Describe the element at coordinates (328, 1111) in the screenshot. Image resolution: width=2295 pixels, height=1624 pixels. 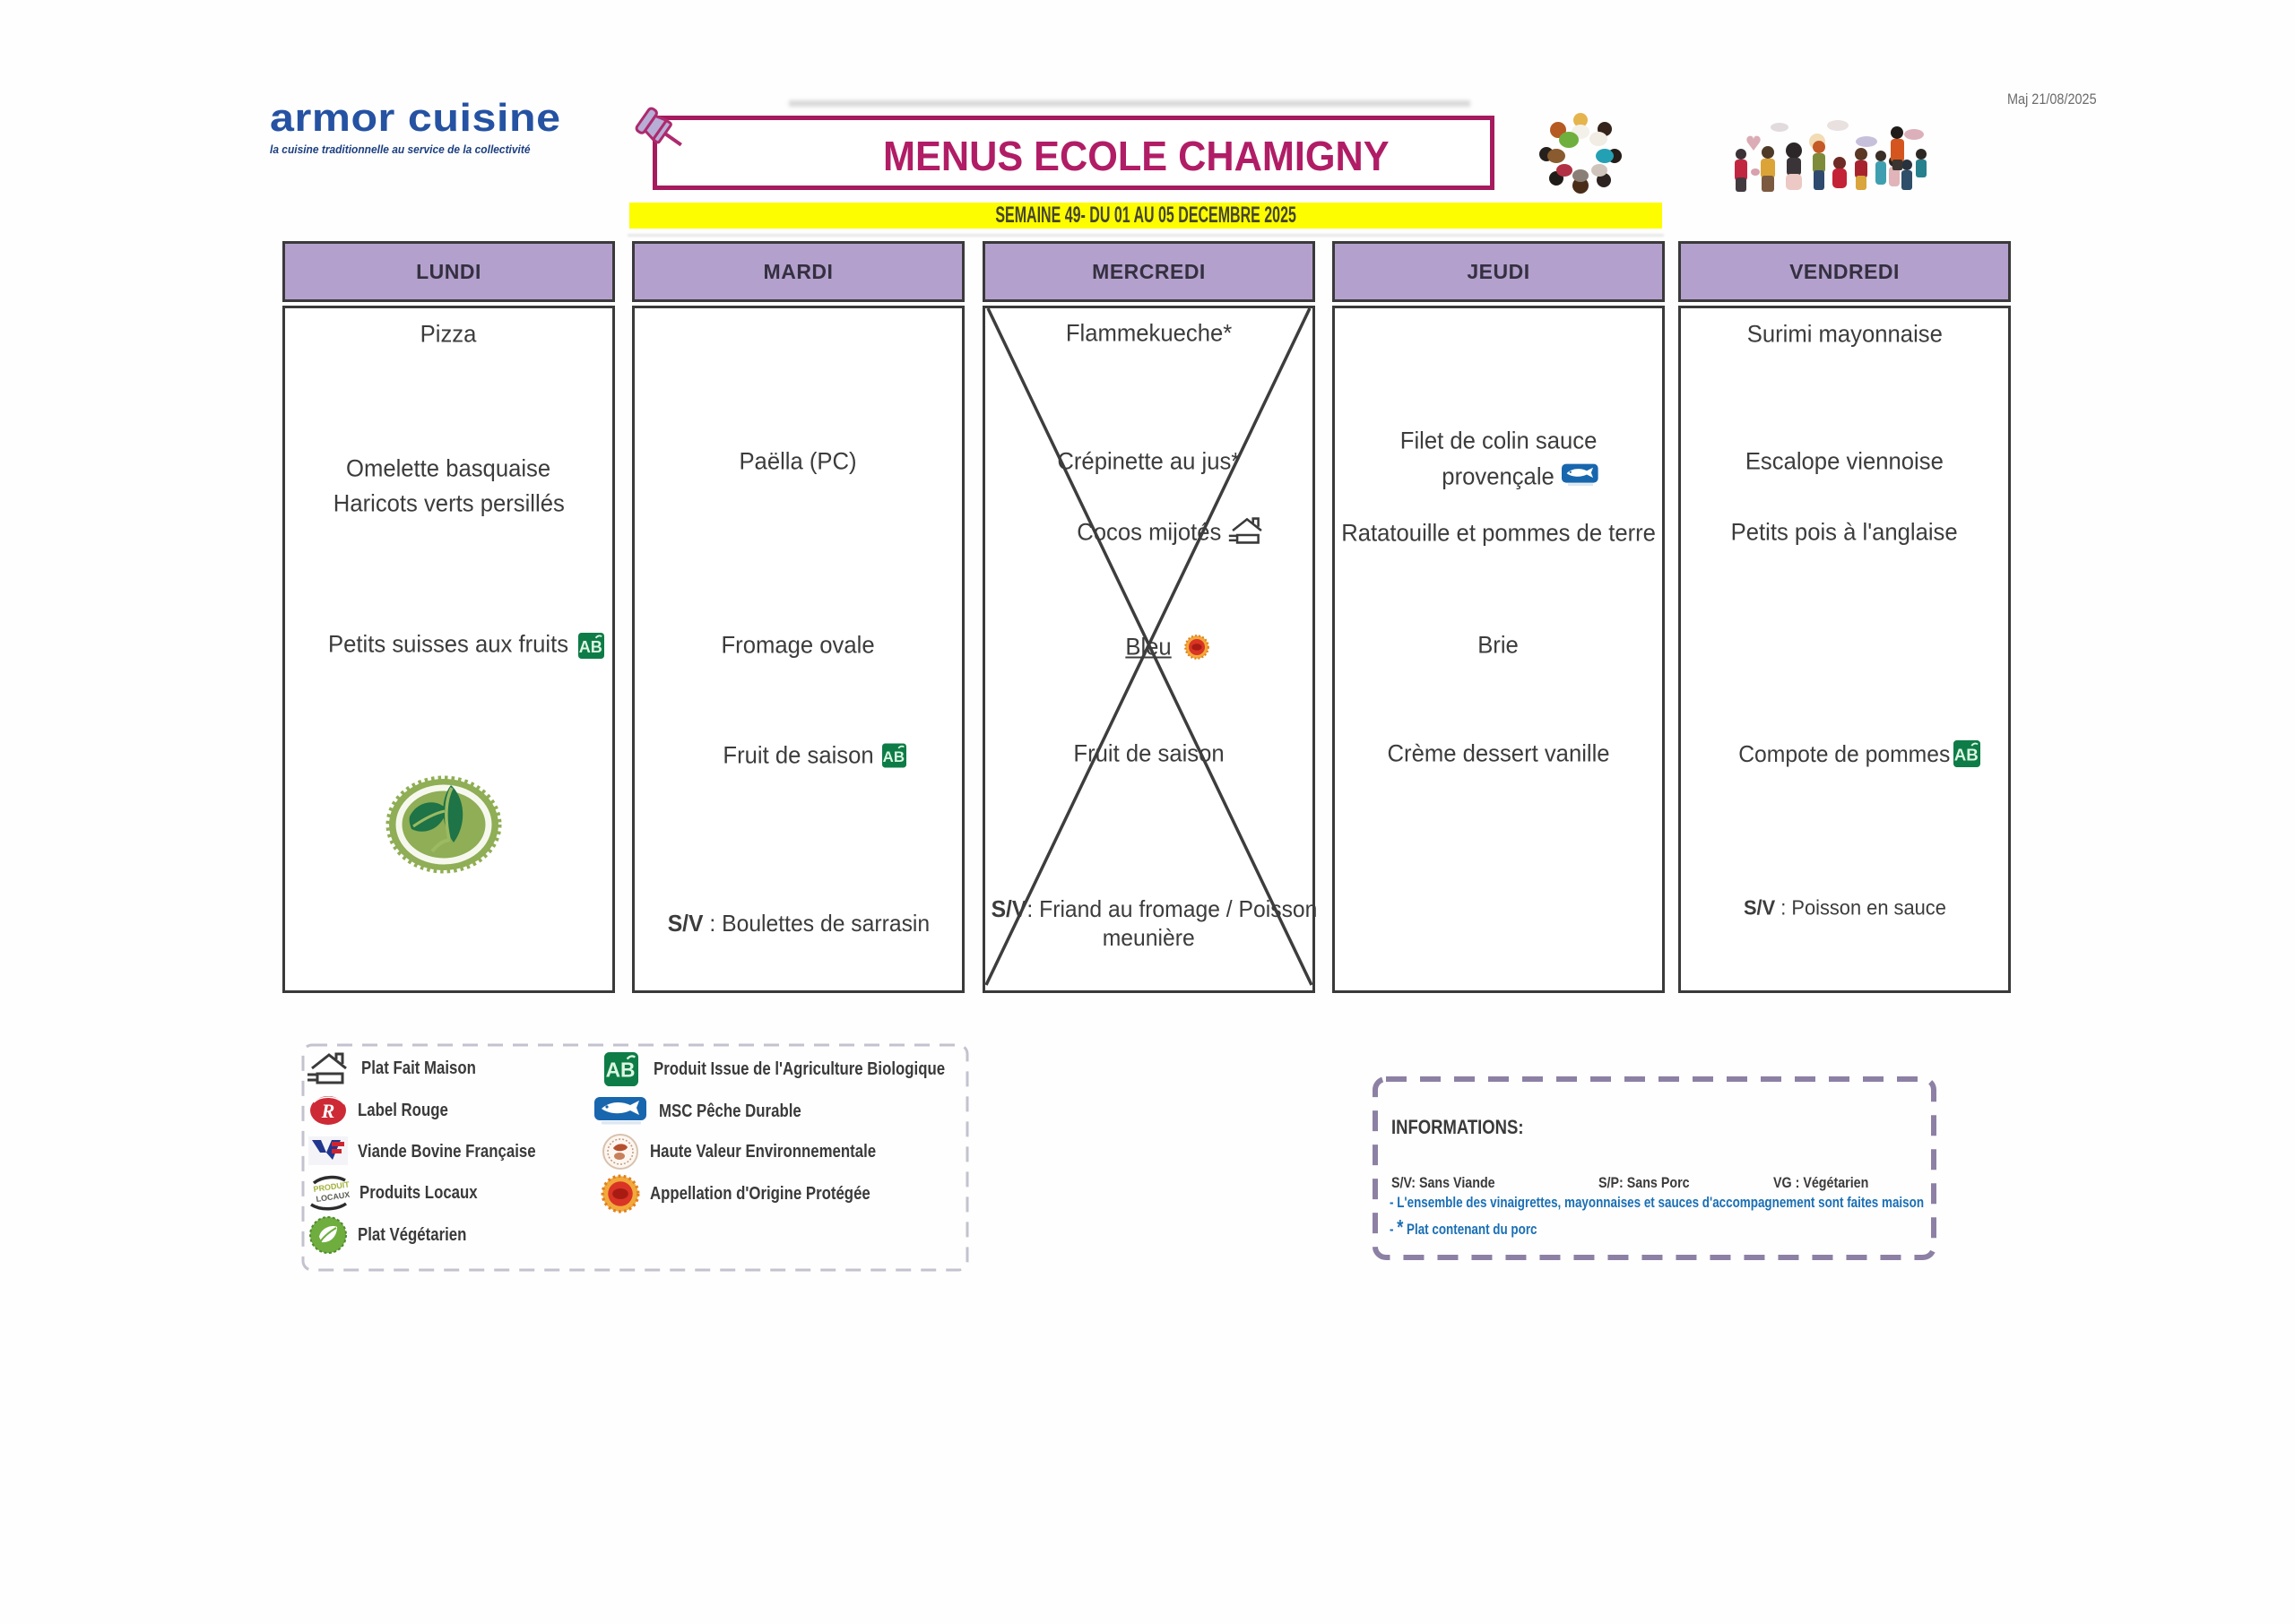
I see `svg-text: R` at that location.